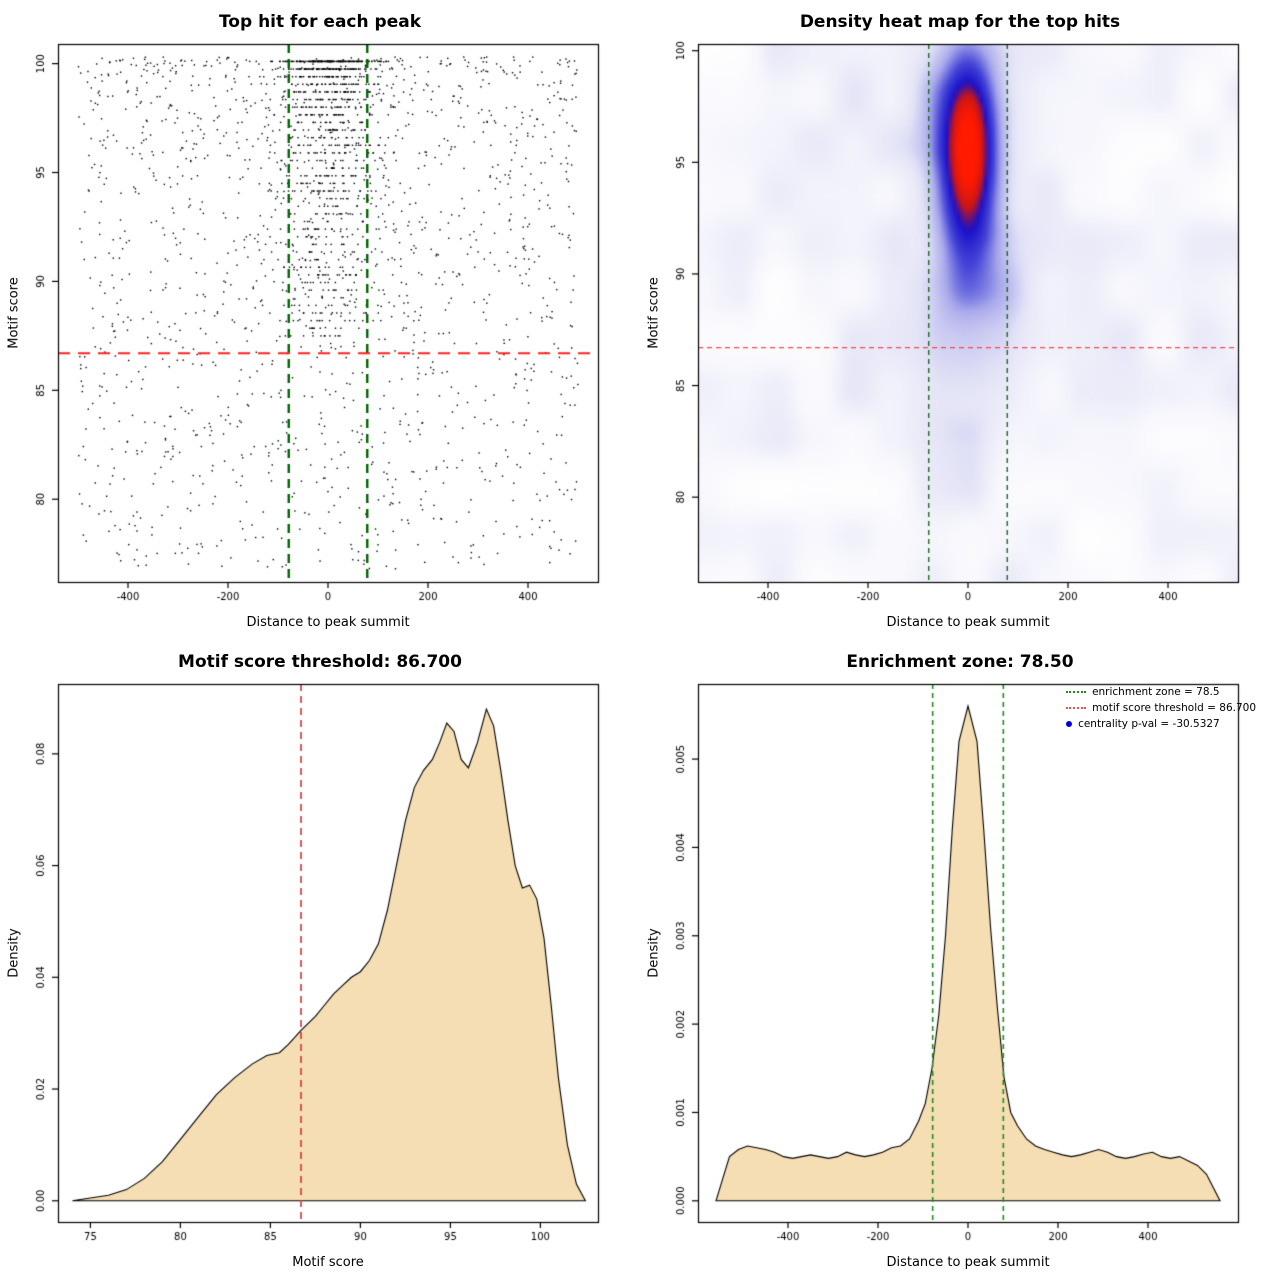  What do you see at coordinates (1076, 708) in the screenshot?
I see `red-dotted-line-icon` at bounding box center [1076, 708].